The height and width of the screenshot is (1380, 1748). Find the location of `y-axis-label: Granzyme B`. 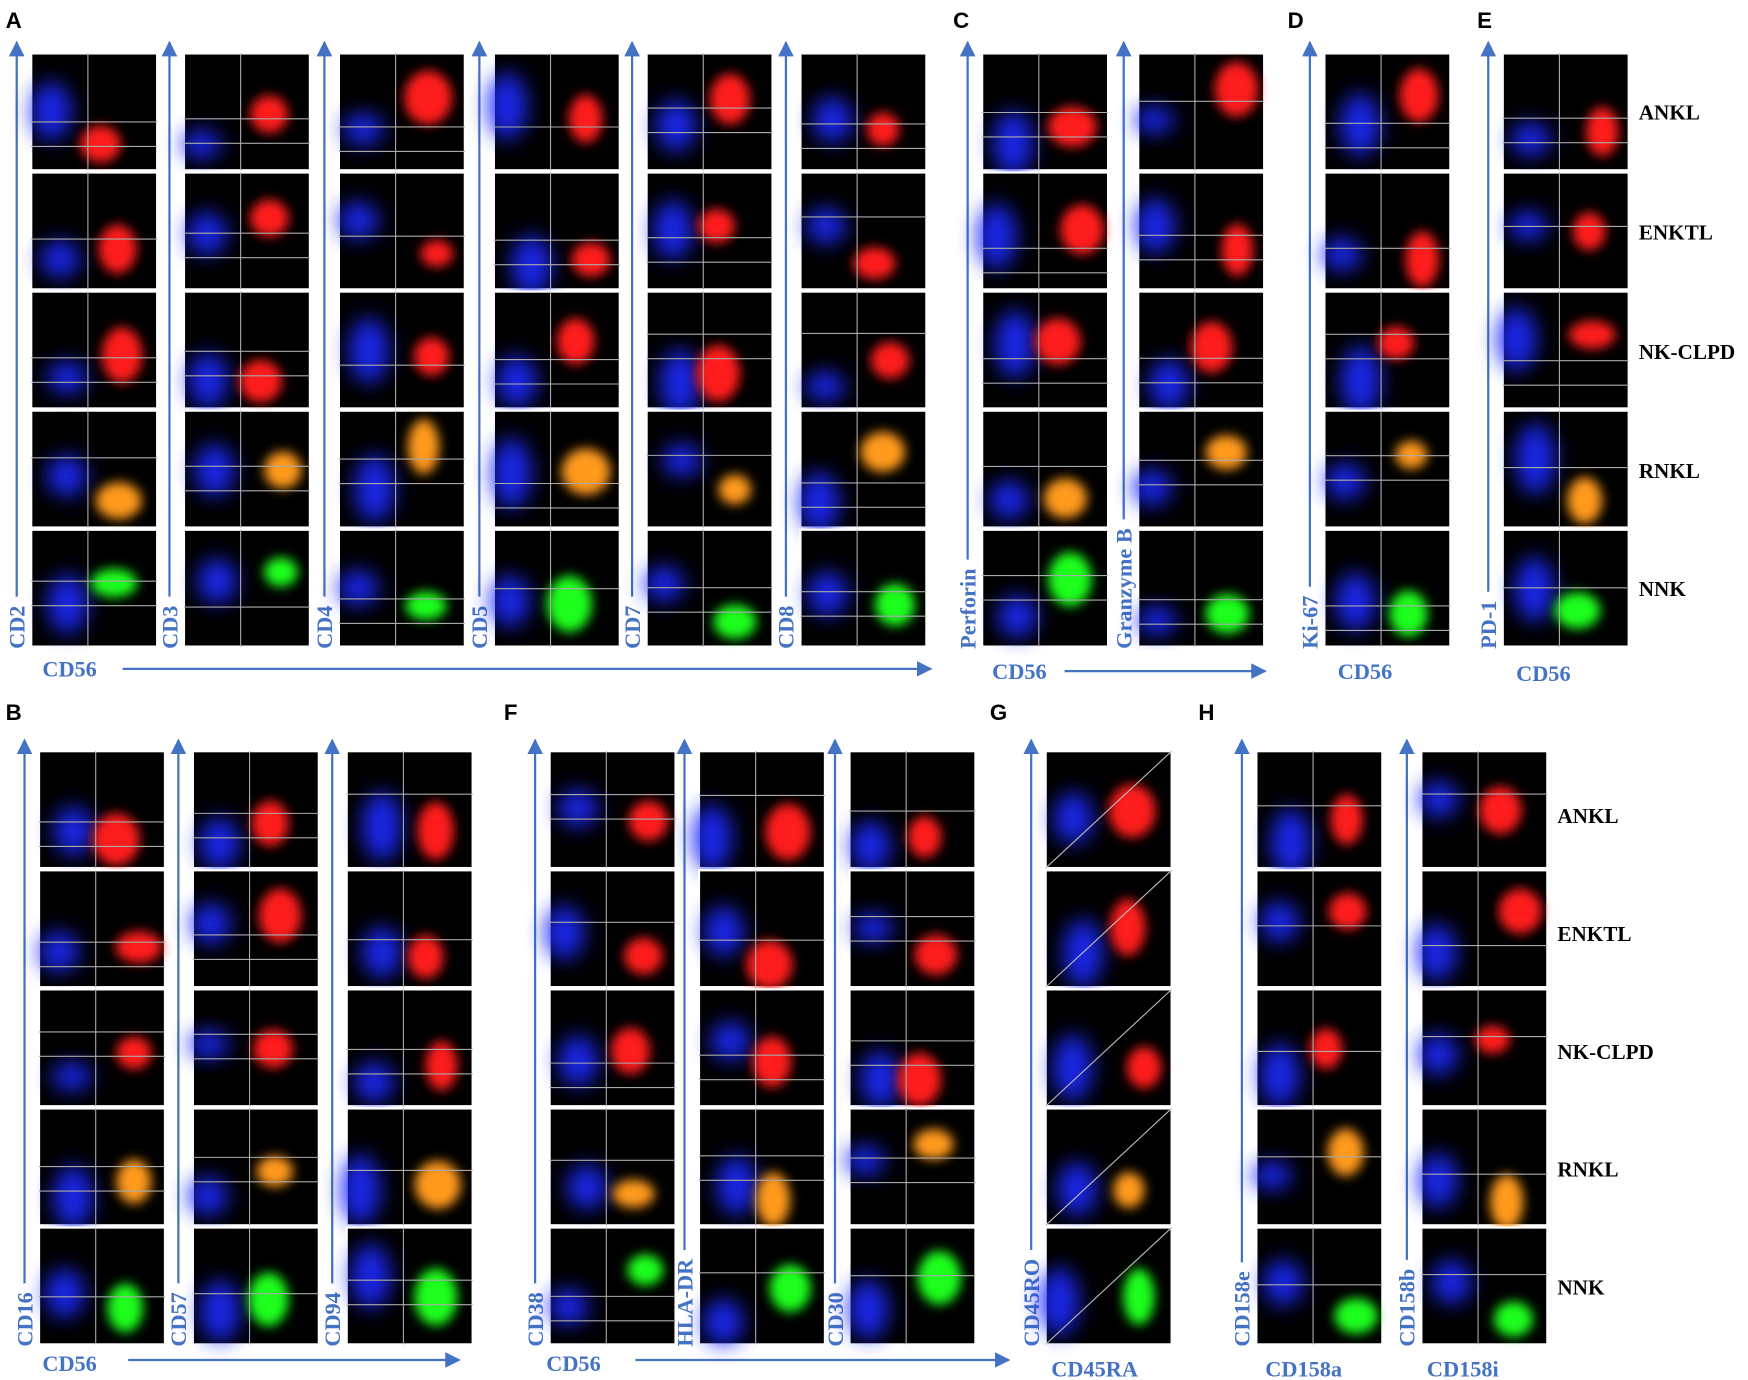

y-axis-label: Granzyme B is located at coordinates (1124, 588).